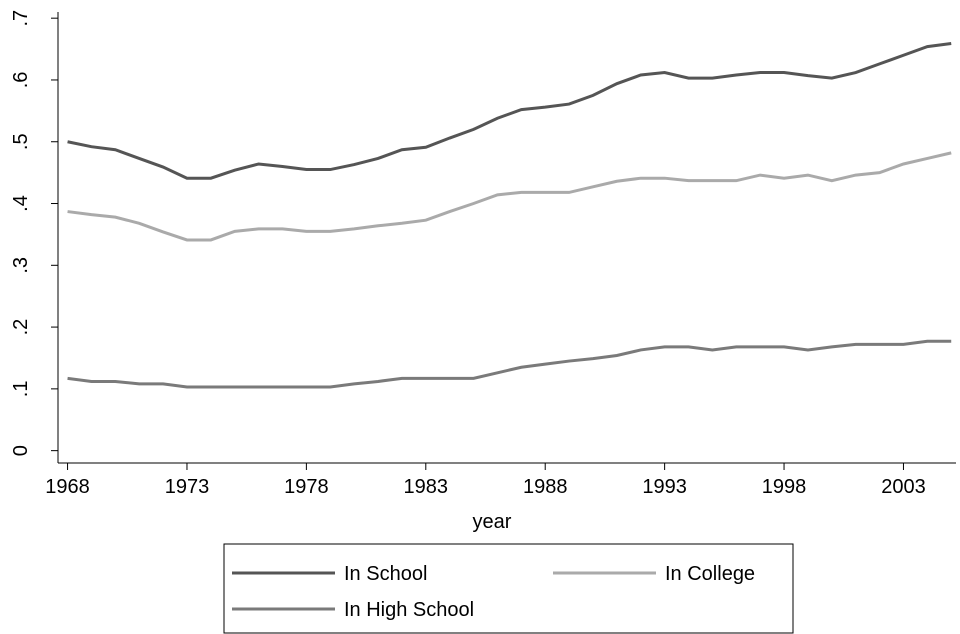 The image size is (960, 634). What do you see at coordinates (508, 588) in the screenshot?
I see `legend-box` at bounding box center [508, 588].